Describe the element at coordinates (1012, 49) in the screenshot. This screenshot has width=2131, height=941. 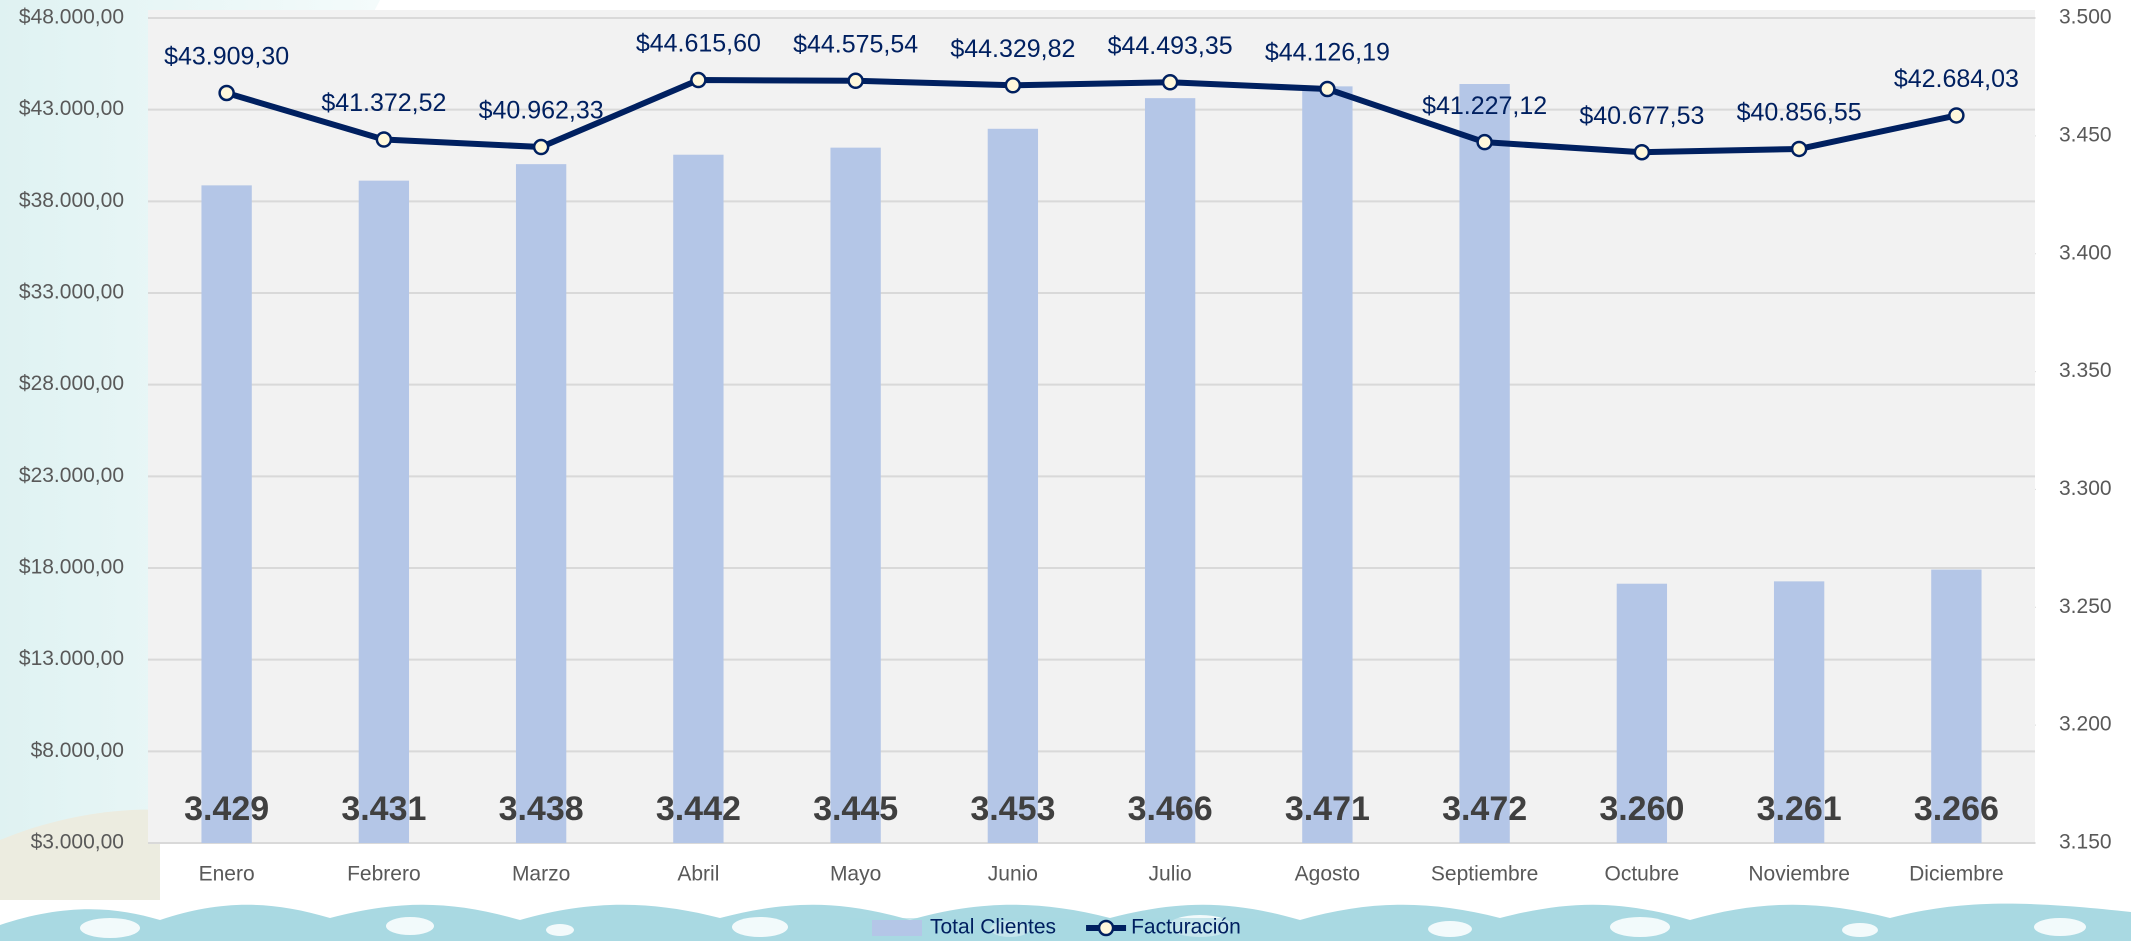
I see `line-label: $44.329,82` at that location.